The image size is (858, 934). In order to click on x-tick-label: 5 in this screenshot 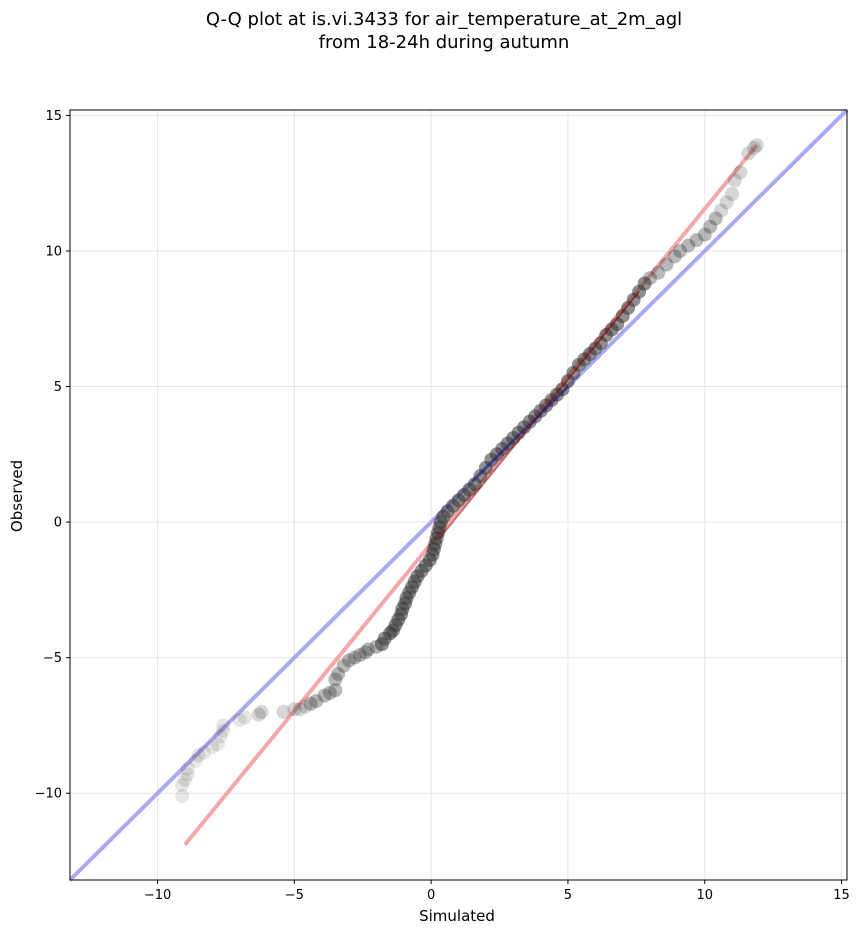, I will do `click(568, 895)`.